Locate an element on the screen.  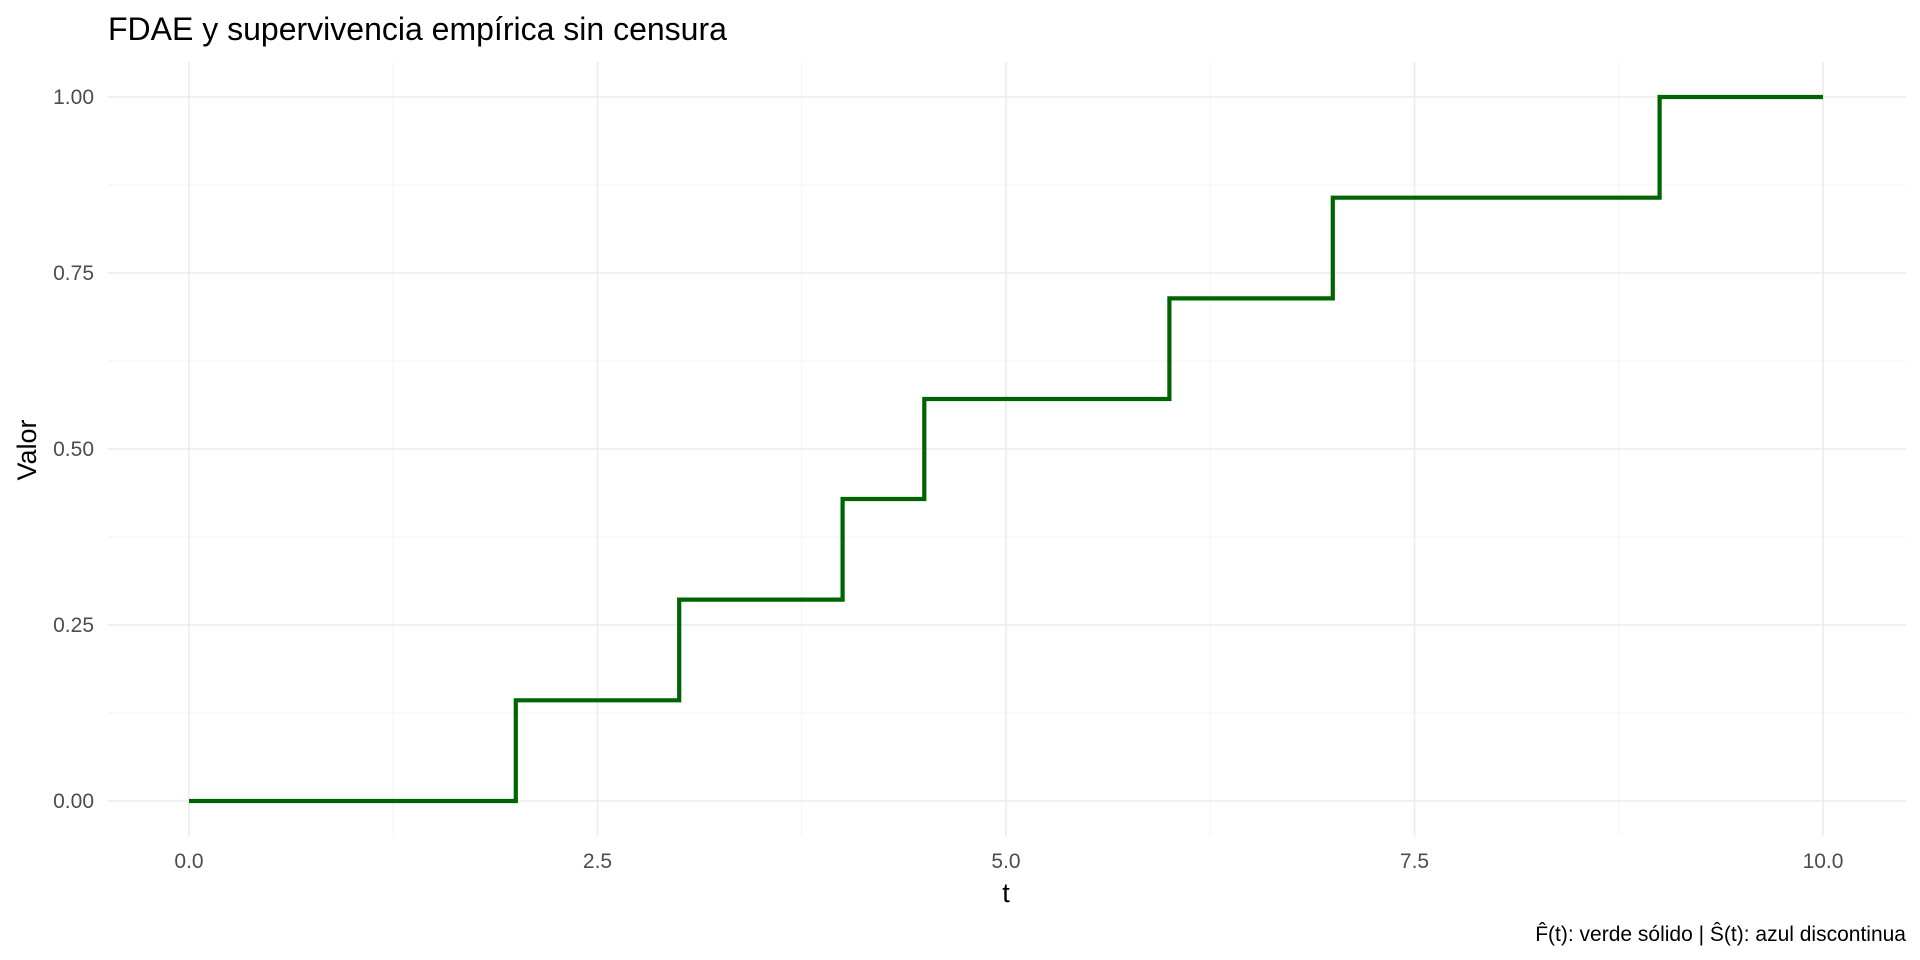
y-axis-title: Valor is located at coordinates (27, 449).